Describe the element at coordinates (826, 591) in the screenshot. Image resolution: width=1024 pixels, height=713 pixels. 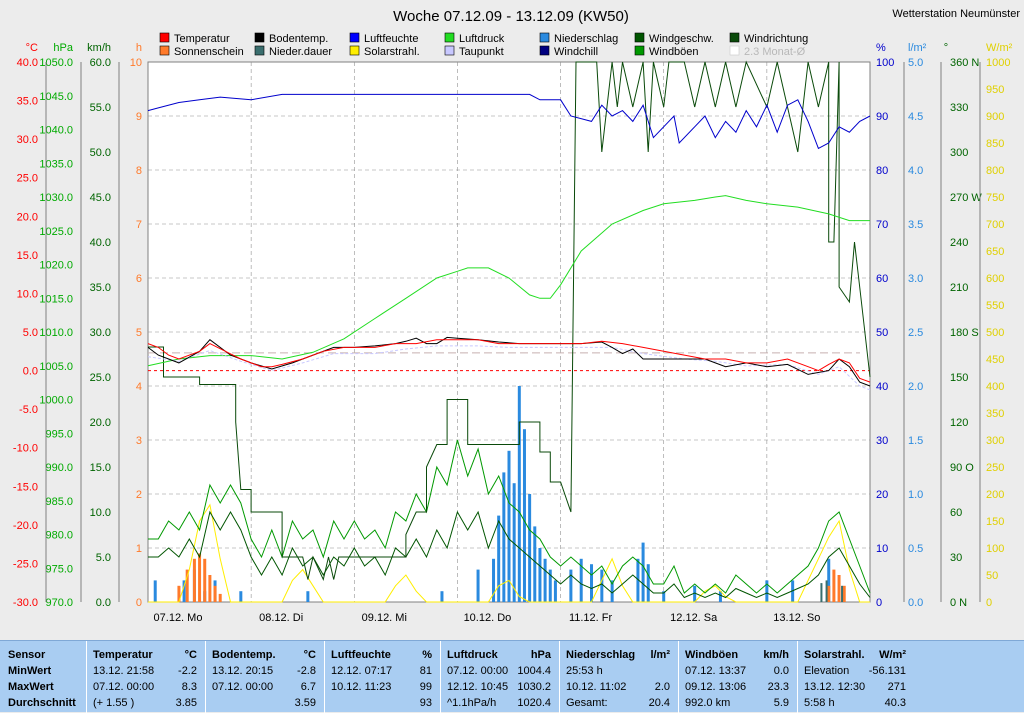
I see `rain-duration-bar` at that location.